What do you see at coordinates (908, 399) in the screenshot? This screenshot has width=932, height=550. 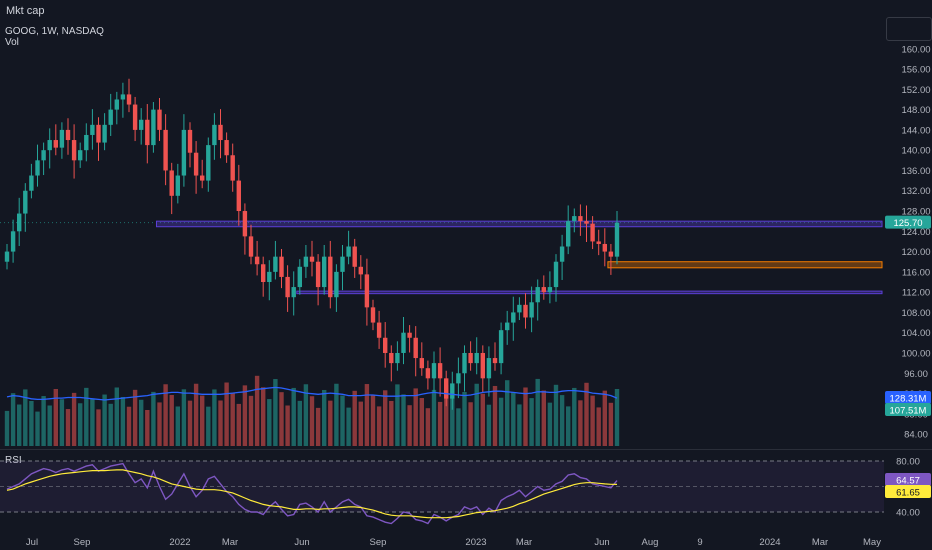 I see `volume-ma-label: 128.31M` at bounding box center [908, 399].